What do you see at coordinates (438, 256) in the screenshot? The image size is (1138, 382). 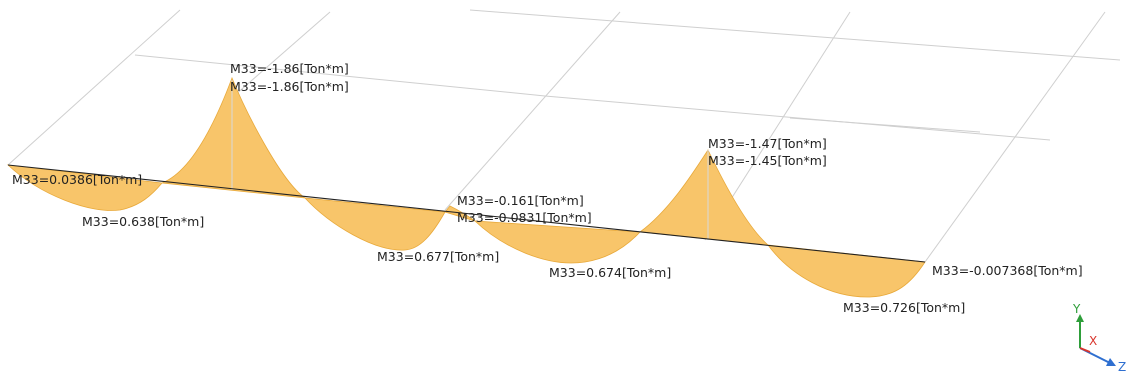 I see `moment-label: M33=0.677[Ton*m]` at bounding box center [438, 256].